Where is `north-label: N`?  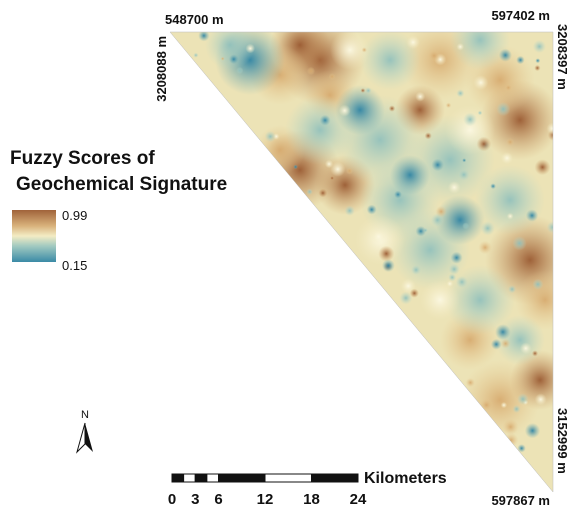
north-label: N is located at coordinates (85, 415).